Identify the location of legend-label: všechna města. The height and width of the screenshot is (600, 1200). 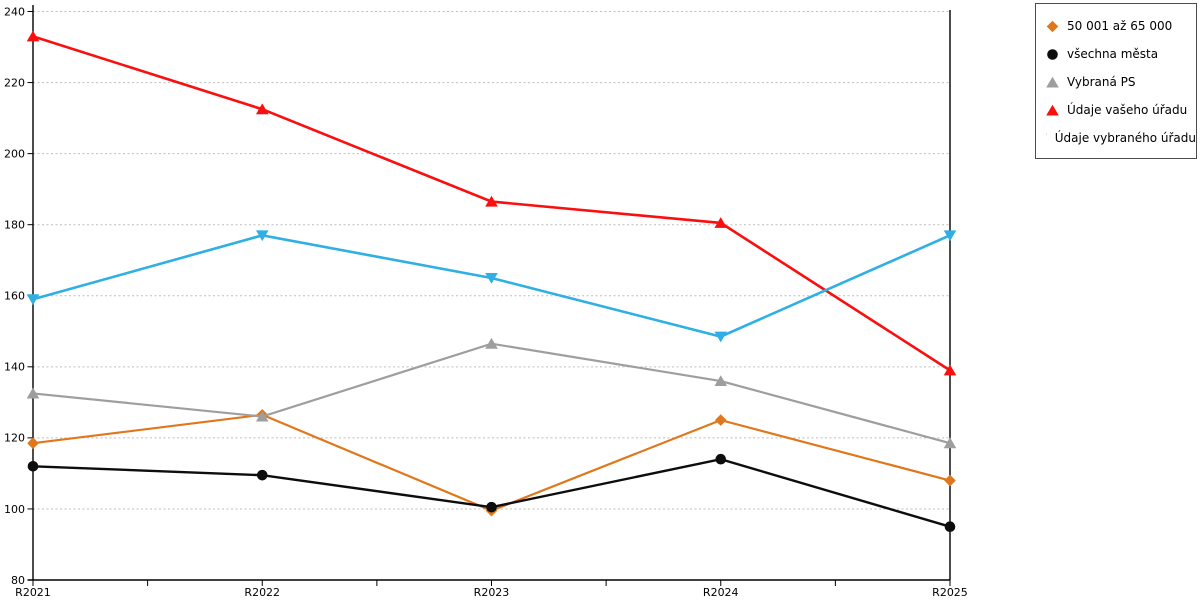
(1113, 54).